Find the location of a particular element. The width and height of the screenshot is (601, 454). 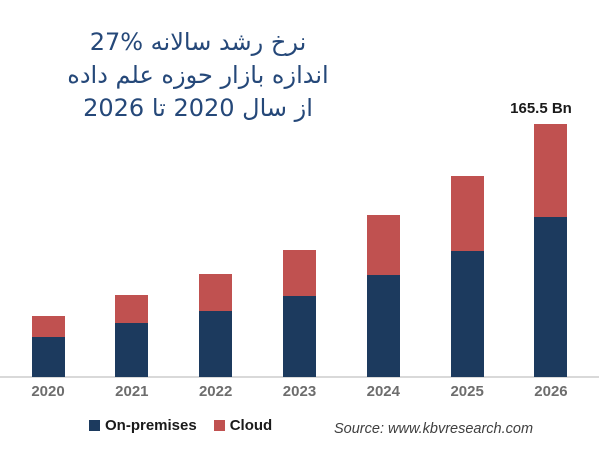

x-axis-label-2020: 2020 is located at coordinates (48, 391).